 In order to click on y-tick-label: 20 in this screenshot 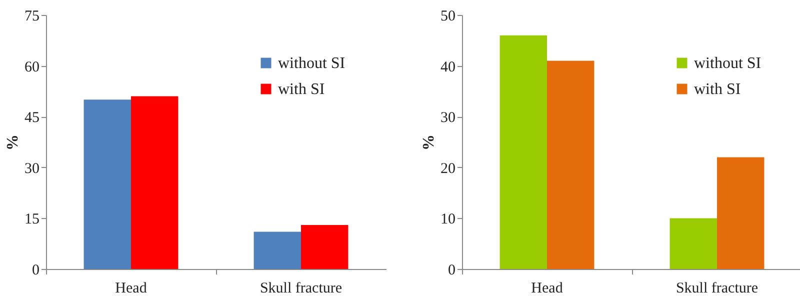, I will do `click(448, 168)`.